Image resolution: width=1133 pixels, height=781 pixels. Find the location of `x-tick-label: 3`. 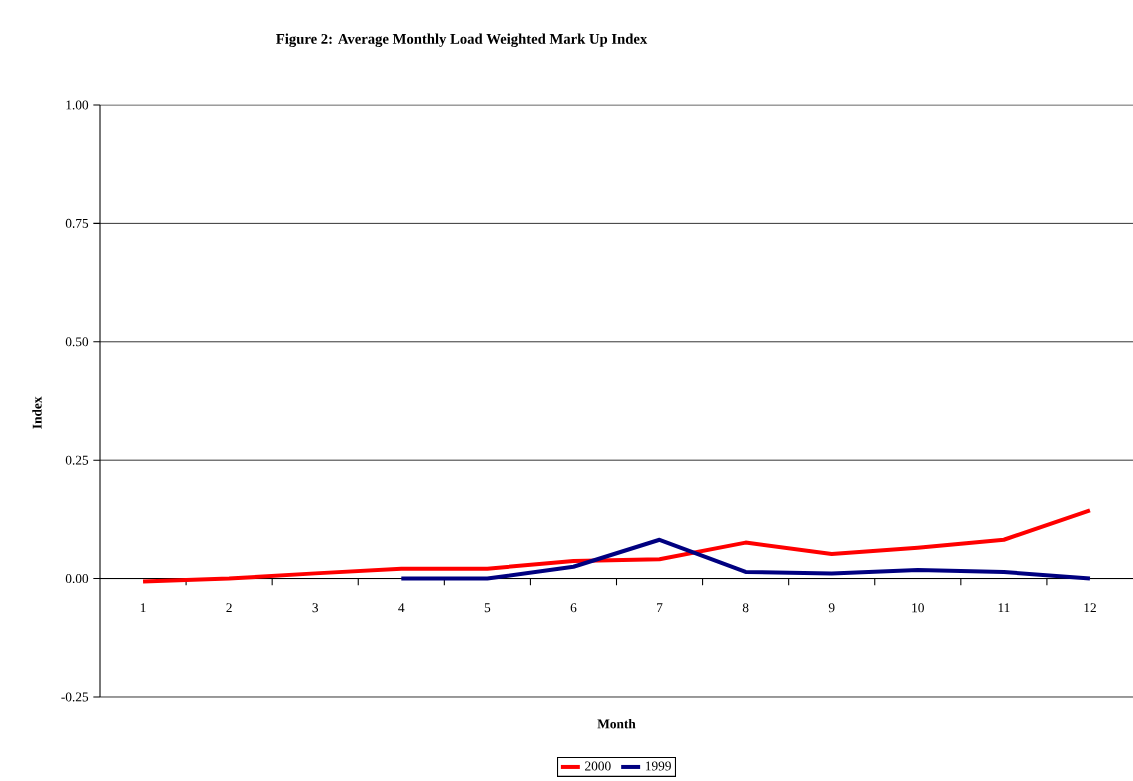

x-tick-label: 3 is located at coordinates (315, 608).